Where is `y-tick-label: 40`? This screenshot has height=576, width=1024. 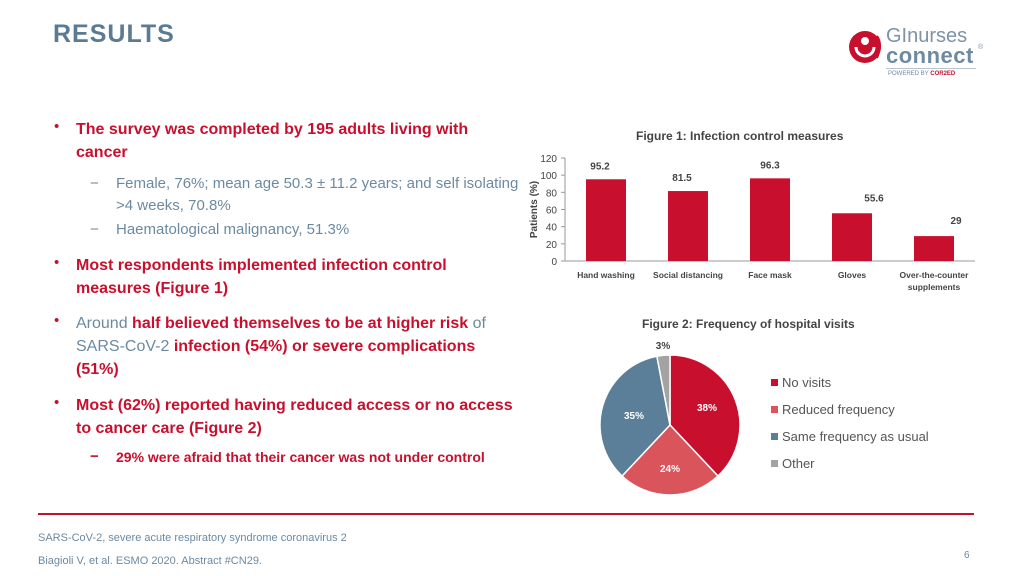
y-tick-label: 40 is located at coordinates (552, 228).